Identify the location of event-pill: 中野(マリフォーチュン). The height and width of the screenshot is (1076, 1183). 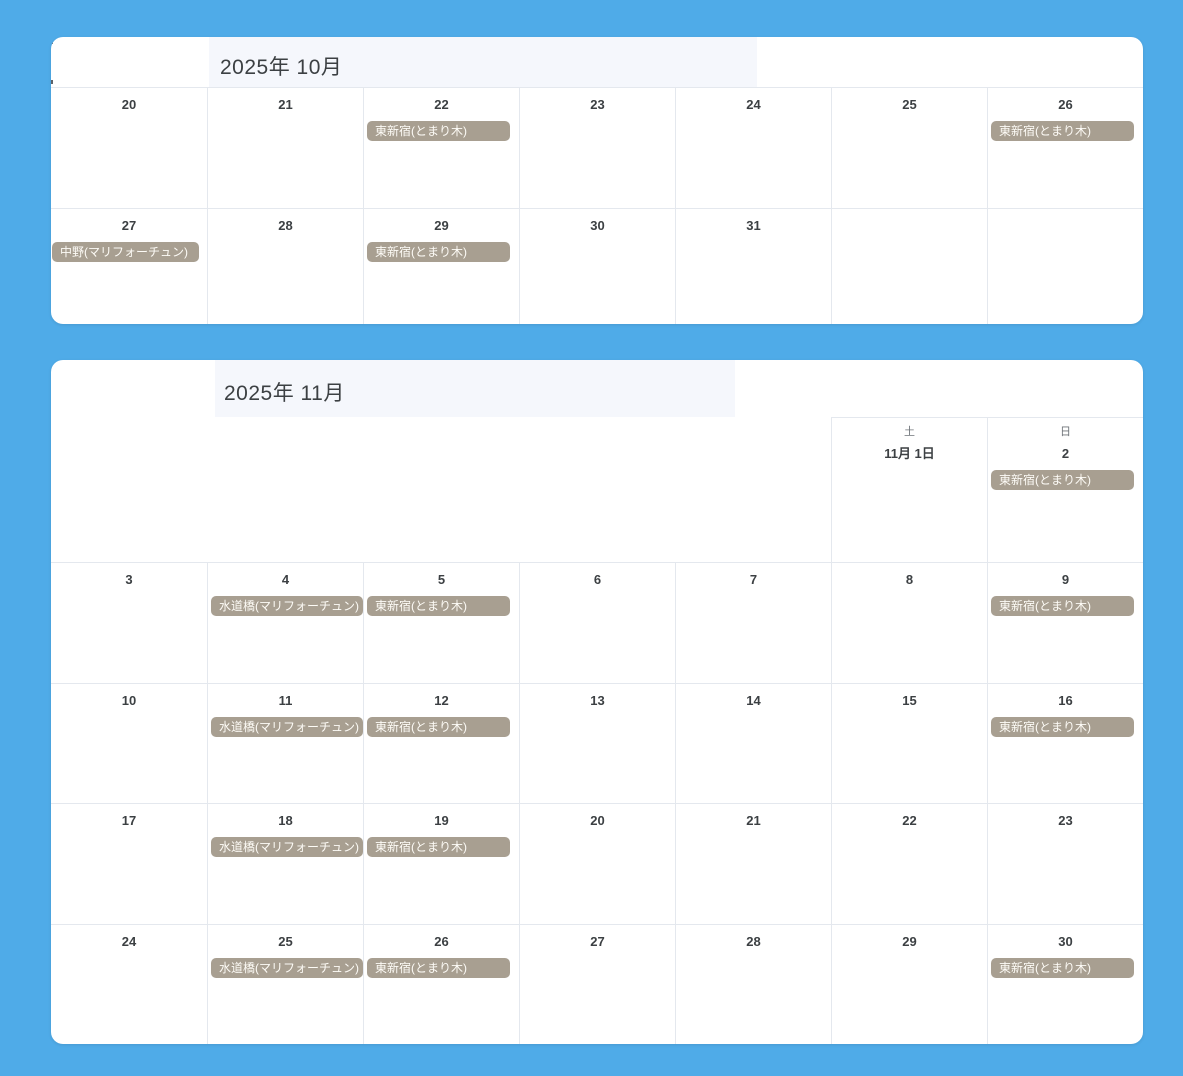
(125, 252).